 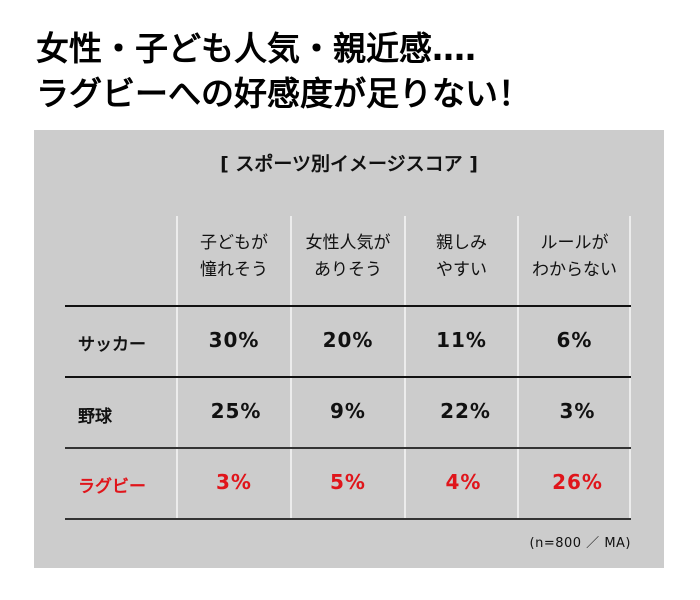 I want to click on column-header-kids-admire: 子どもが 憧れそう, so click(x=234, y=256).